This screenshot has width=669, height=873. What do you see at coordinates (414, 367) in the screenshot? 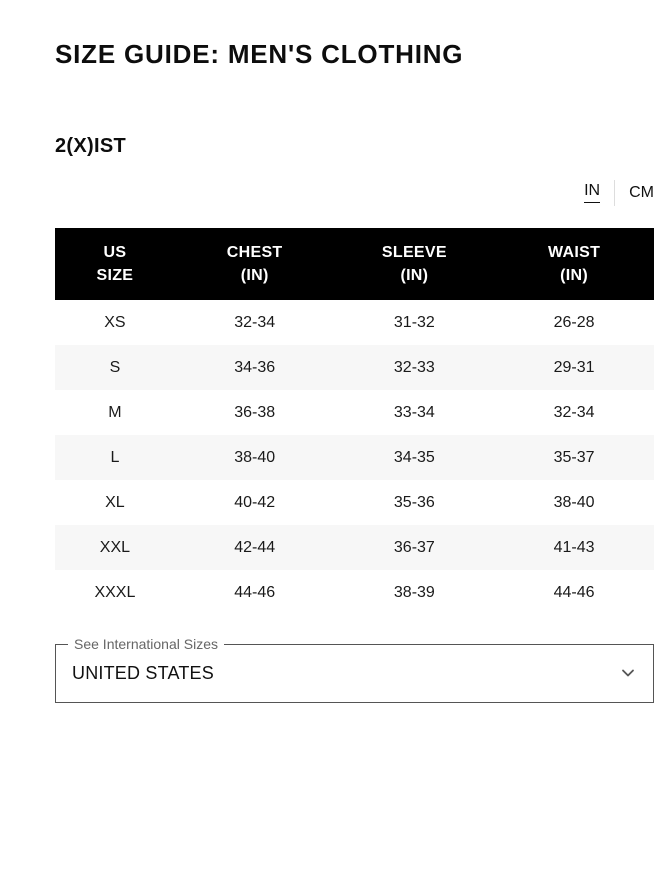
I see `cell-sleeve: 32-33` at bounding box center [414, 367].